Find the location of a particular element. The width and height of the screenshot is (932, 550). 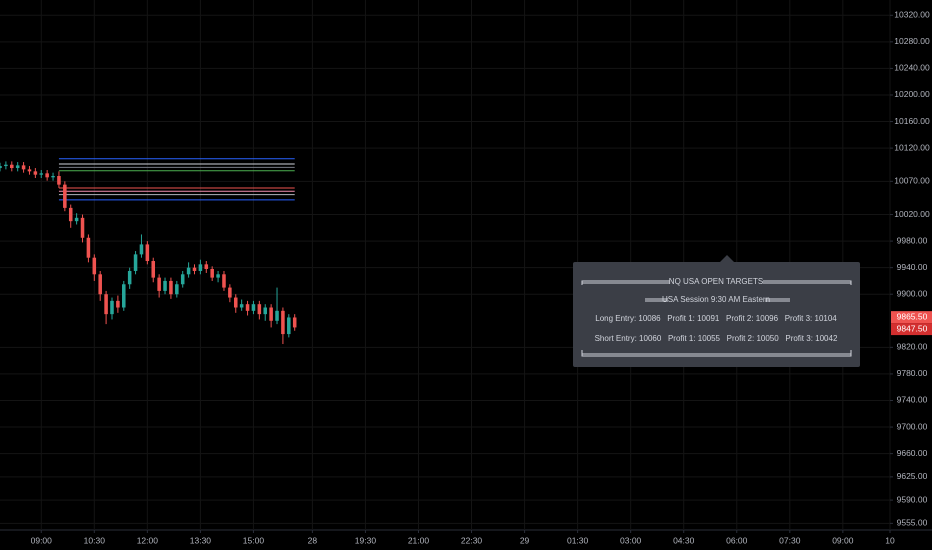

x-tick-label: 21:00 is located at coordinates (419, 540).